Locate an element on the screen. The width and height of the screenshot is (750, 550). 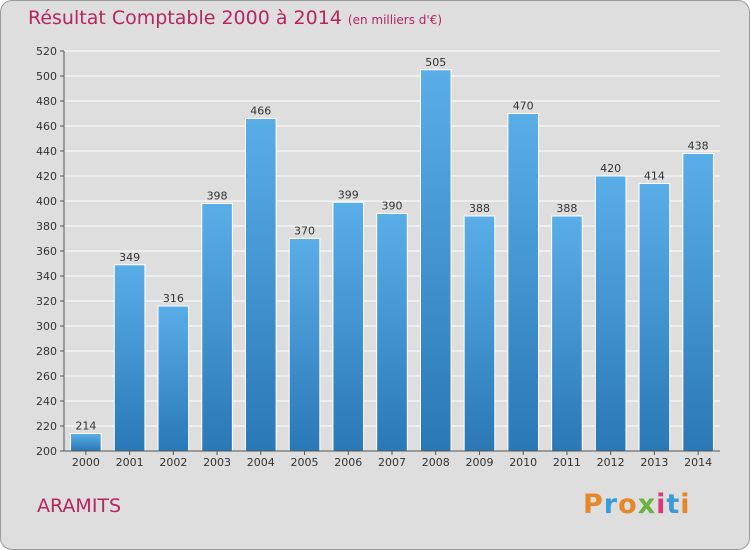
bar-2000 is located at coordinates (86, 442).